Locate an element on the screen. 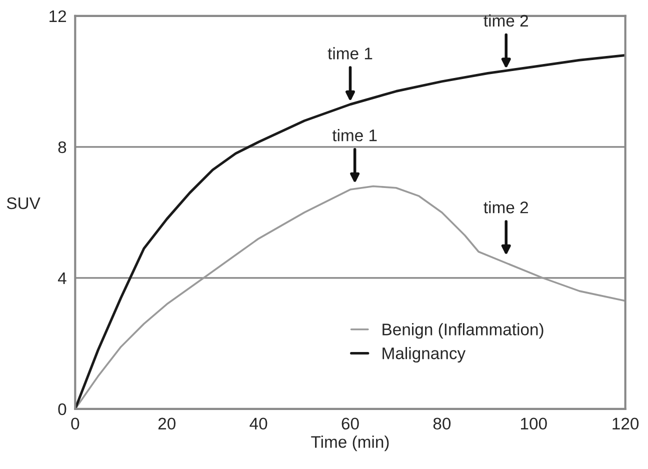  x-tick-label: 120 is located at coordinates (625, 424).